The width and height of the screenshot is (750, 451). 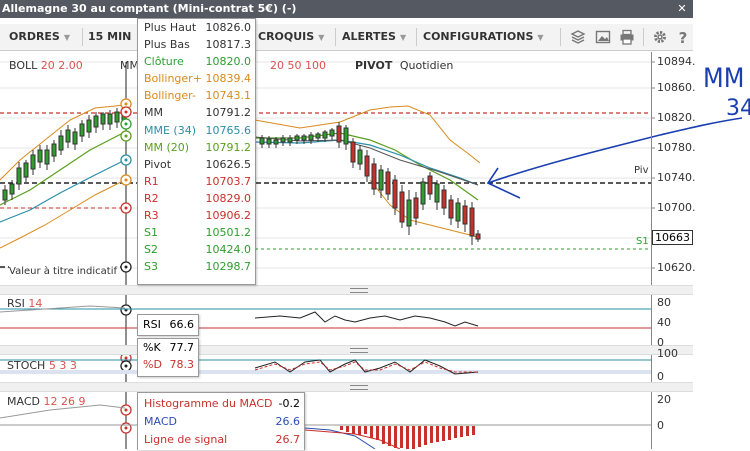 I want to click on image-icon, so click(x=603, y=37).